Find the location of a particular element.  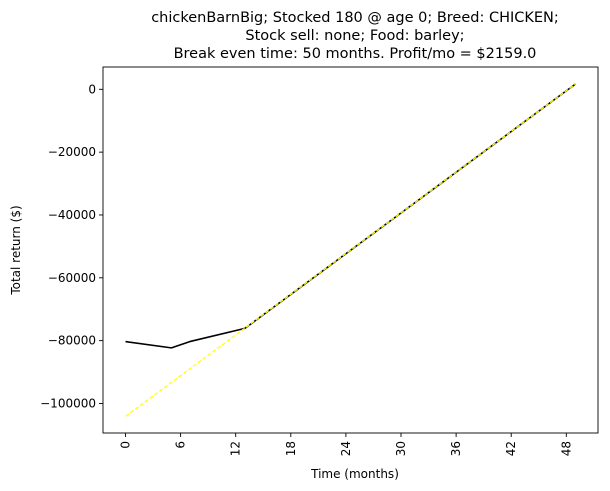

x-tick-label-24: 24 is located at coordinates (346, 448).